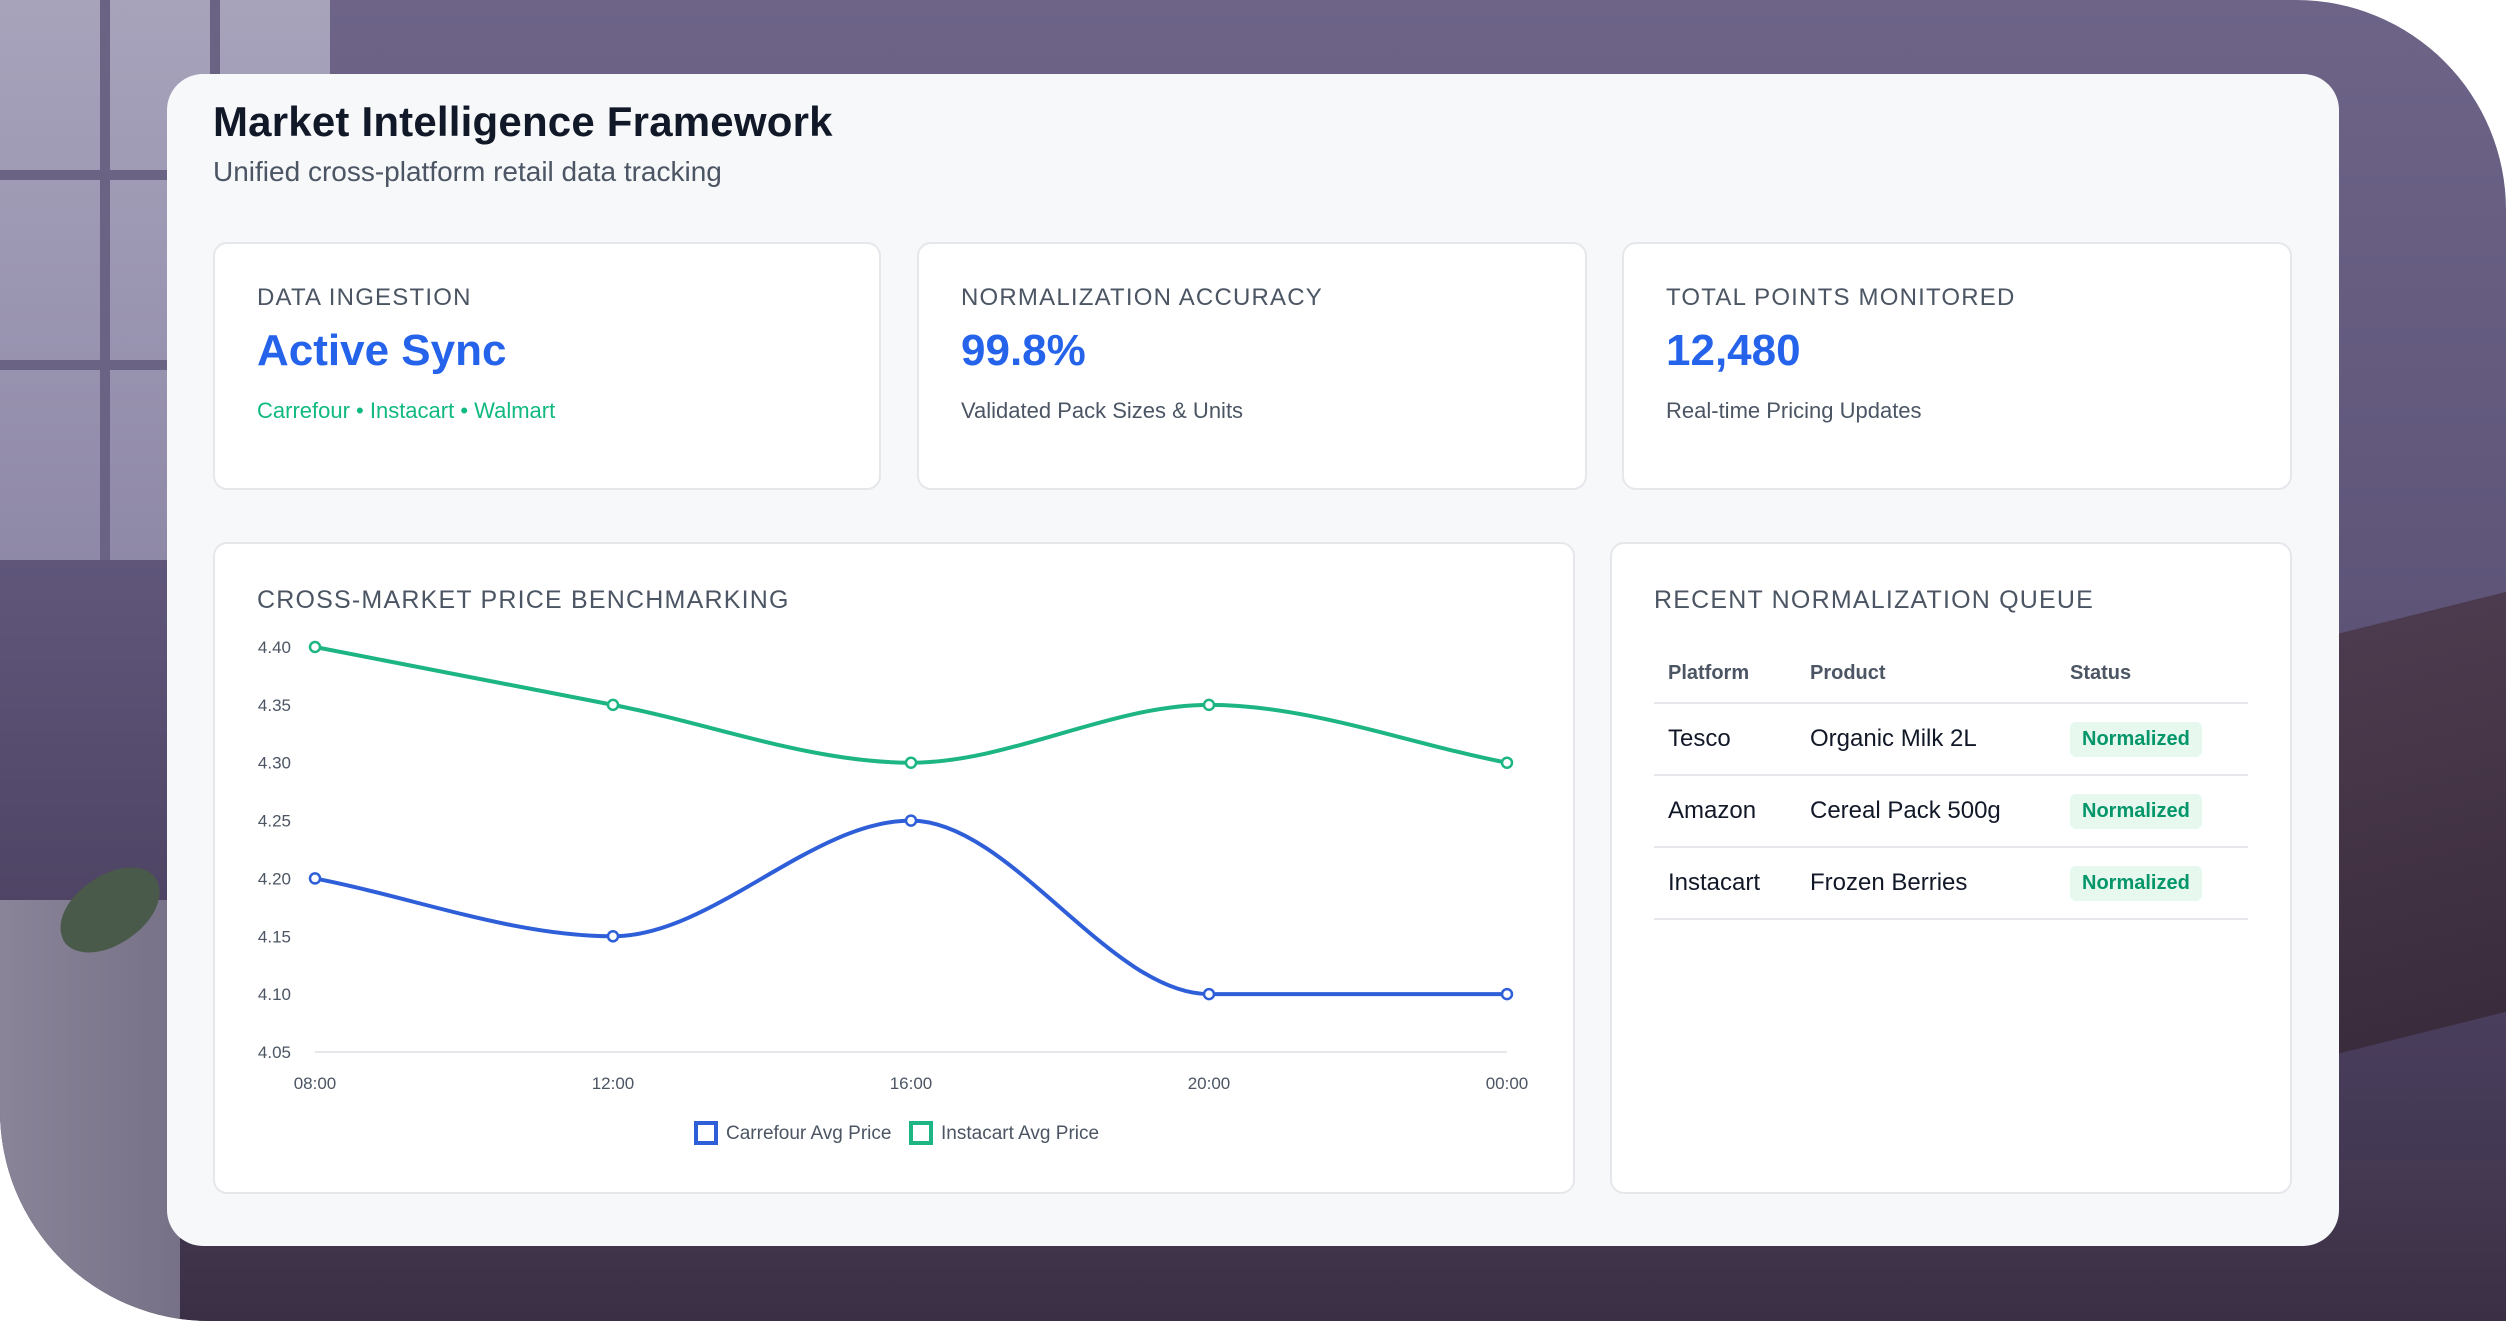  I want to click on queue-title: RECENT NORMALIZATION QUEUE, so click(1874, 600).